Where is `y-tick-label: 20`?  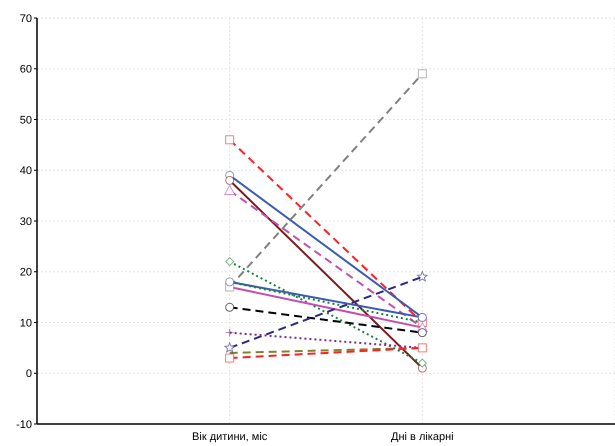
y-tick-label: 20 is located at coordinates (26, 272).